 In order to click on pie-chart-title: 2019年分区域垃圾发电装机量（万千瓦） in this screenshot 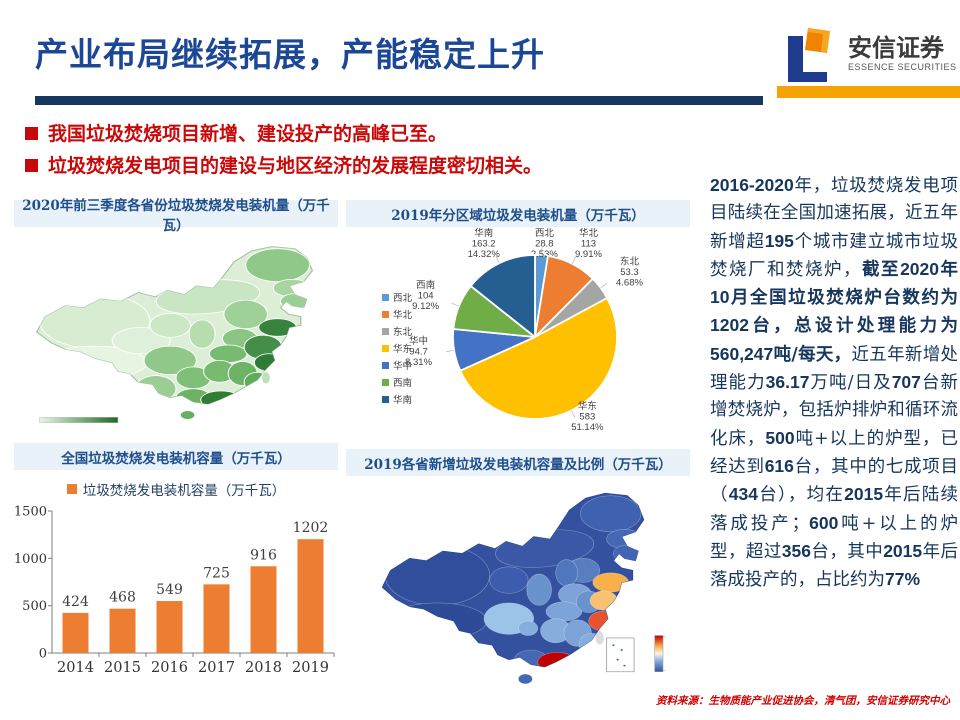, I will do `click(518, 213)`.